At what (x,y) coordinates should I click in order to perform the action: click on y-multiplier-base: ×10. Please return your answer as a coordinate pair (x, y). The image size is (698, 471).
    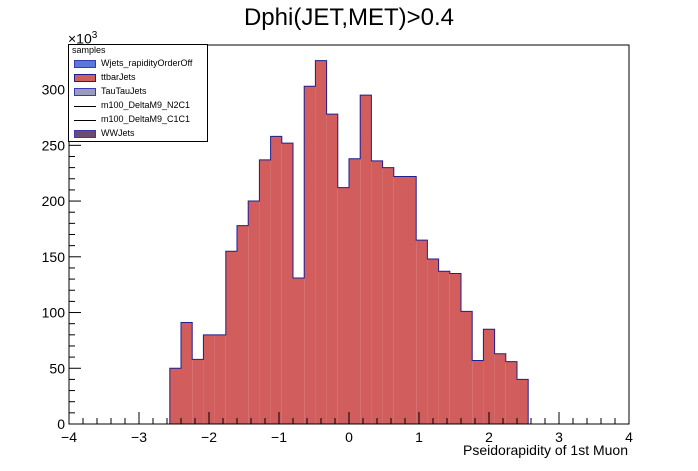
    Looking at the image, I should click on (80, 38).